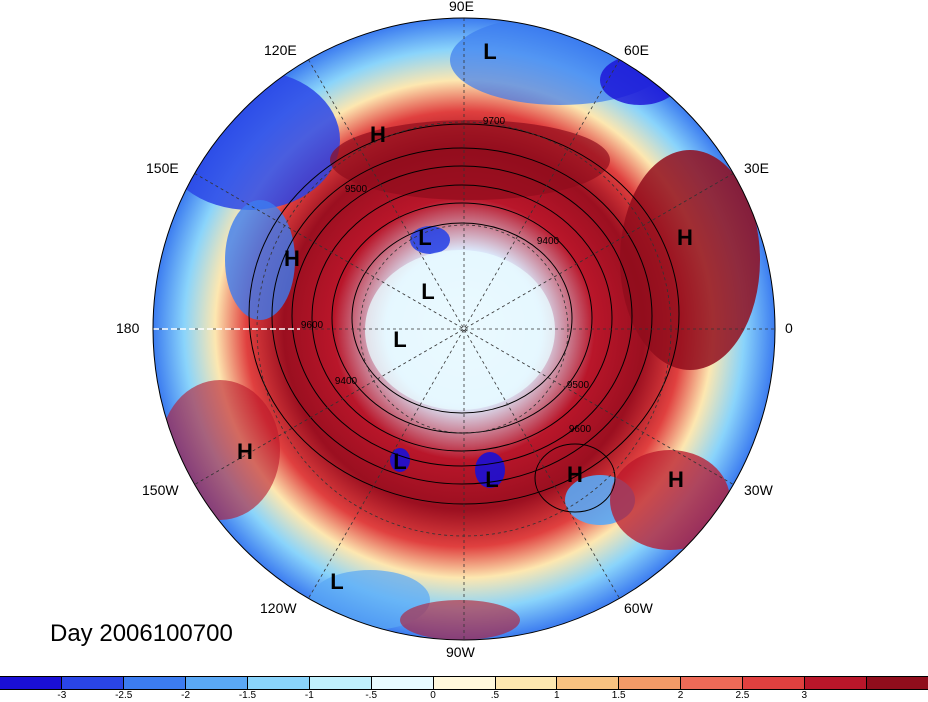  I want to click on colorbar-tick-label: -2, so click(186, 695).